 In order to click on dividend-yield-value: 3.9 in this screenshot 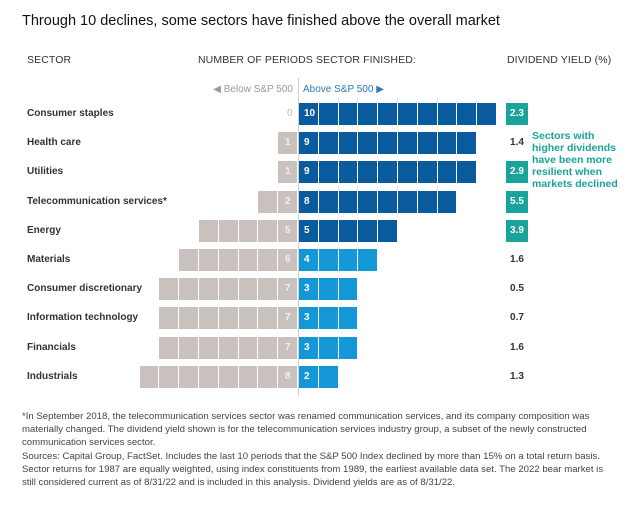, I will do `click(517, 230)`.